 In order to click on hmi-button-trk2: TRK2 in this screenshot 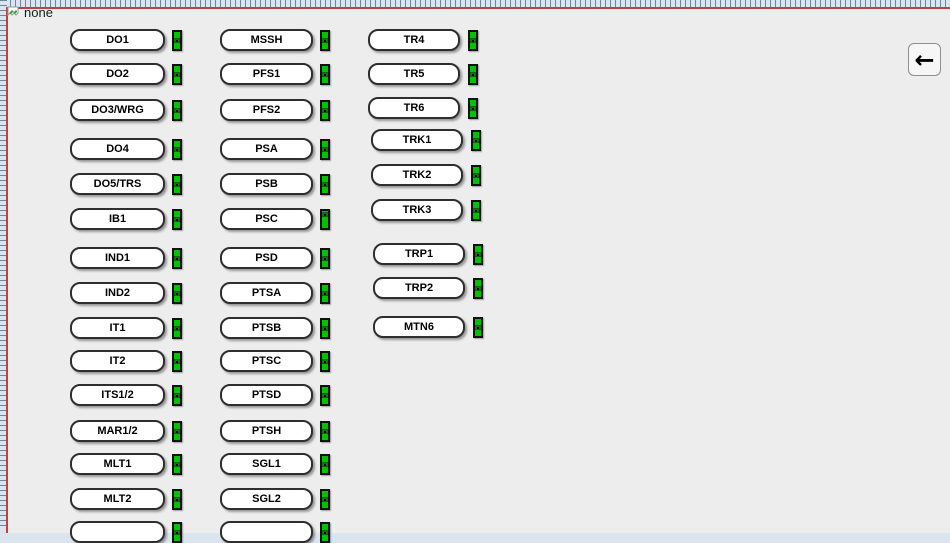, I will do `click(417, 175)`.